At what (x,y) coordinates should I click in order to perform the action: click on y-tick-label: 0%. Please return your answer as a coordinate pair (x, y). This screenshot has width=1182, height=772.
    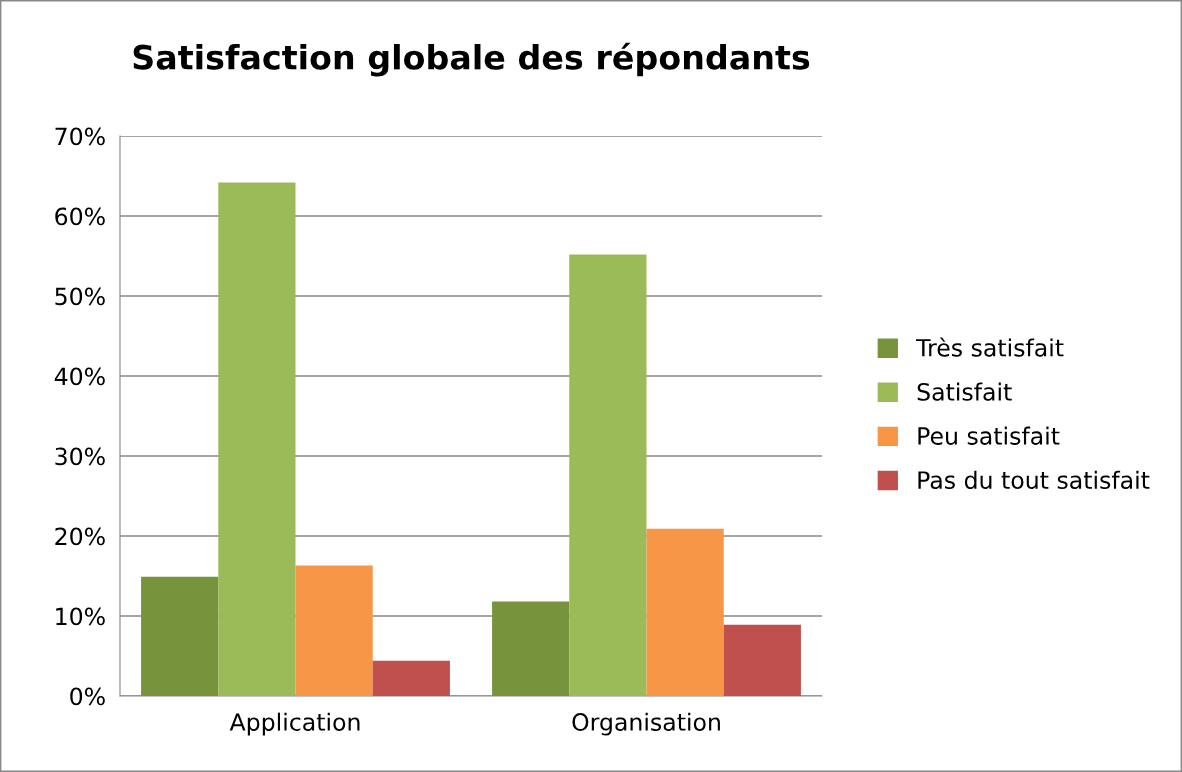
    Looking at the image, I should click on (87, 696).